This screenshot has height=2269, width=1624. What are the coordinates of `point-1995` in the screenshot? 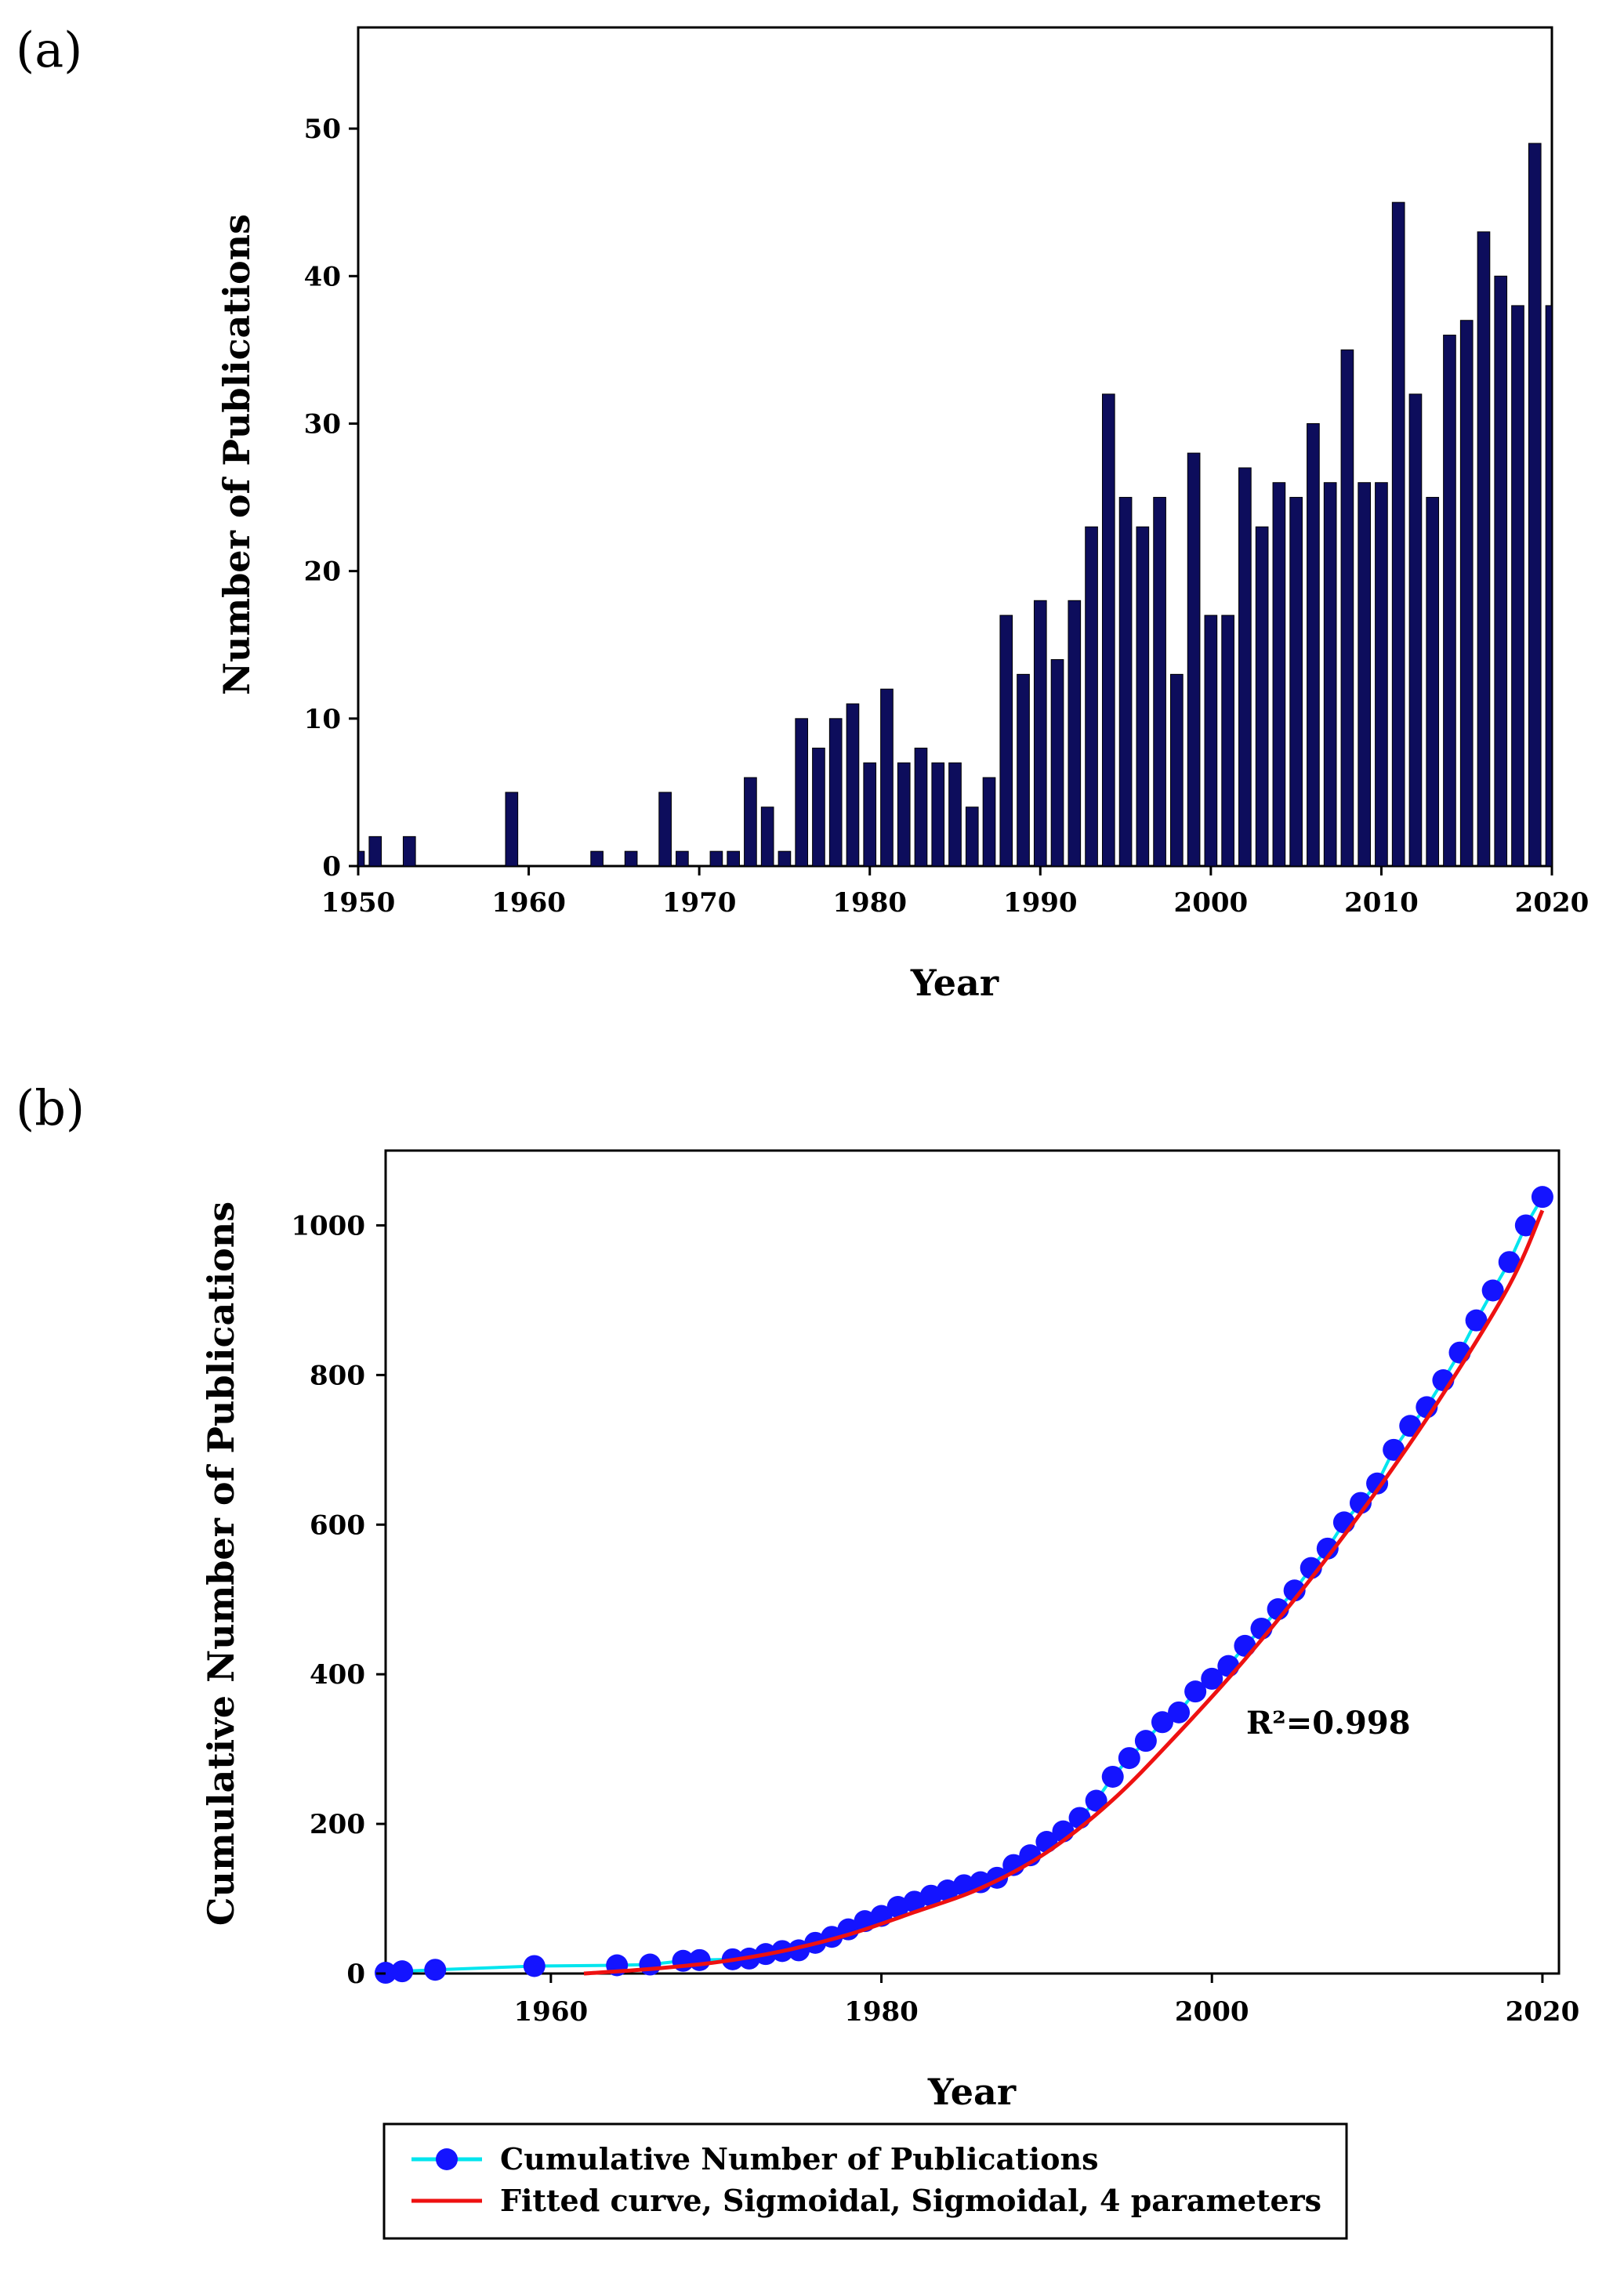 It's located at (1129, 1758).